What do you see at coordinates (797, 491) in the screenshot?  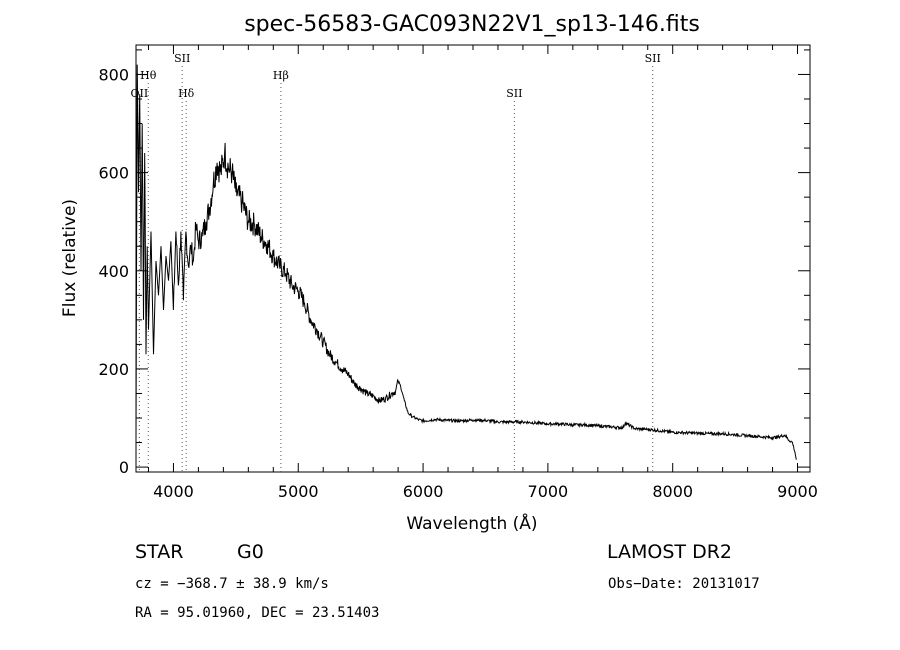 I see `x-tick-label: 9000` at bounding box center [797, 491].